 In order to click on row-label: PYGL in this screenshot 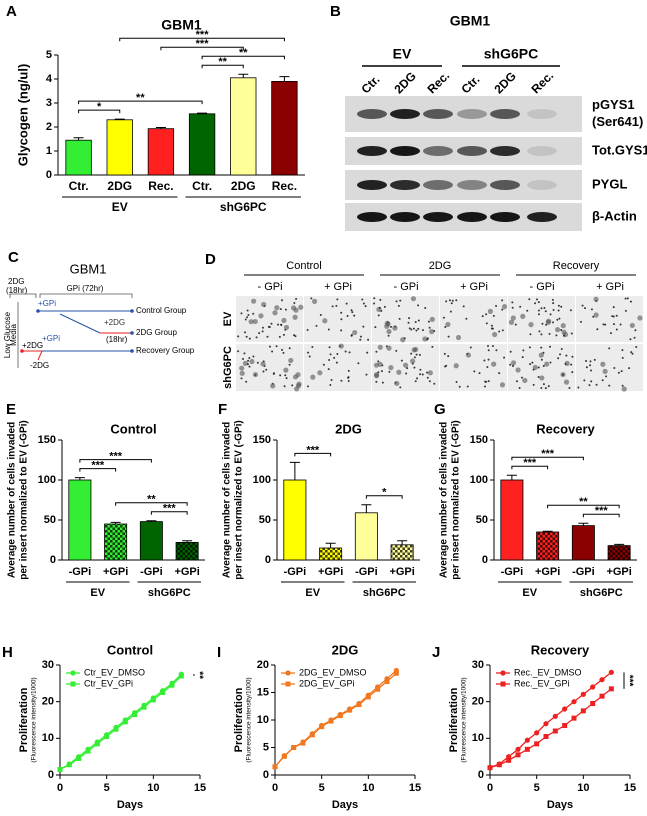, I will do `click(609, 183)`.